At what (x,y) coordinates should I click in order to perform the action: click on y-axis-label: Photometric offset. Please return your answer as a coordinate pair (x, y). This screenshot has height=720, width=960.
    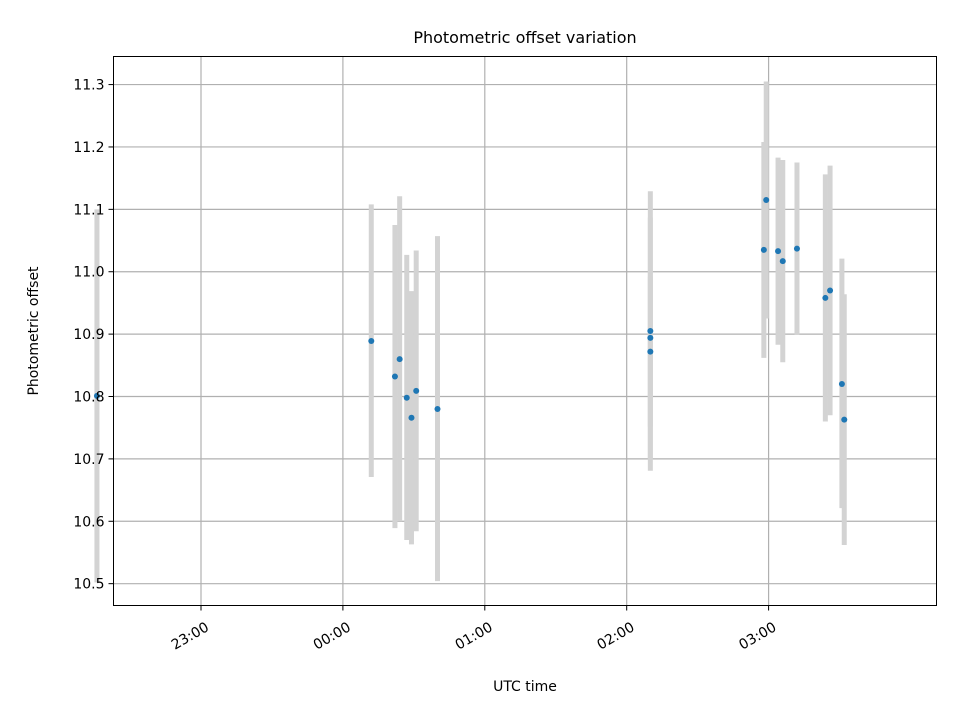
    Looking at the image, I should click on (34, 331).